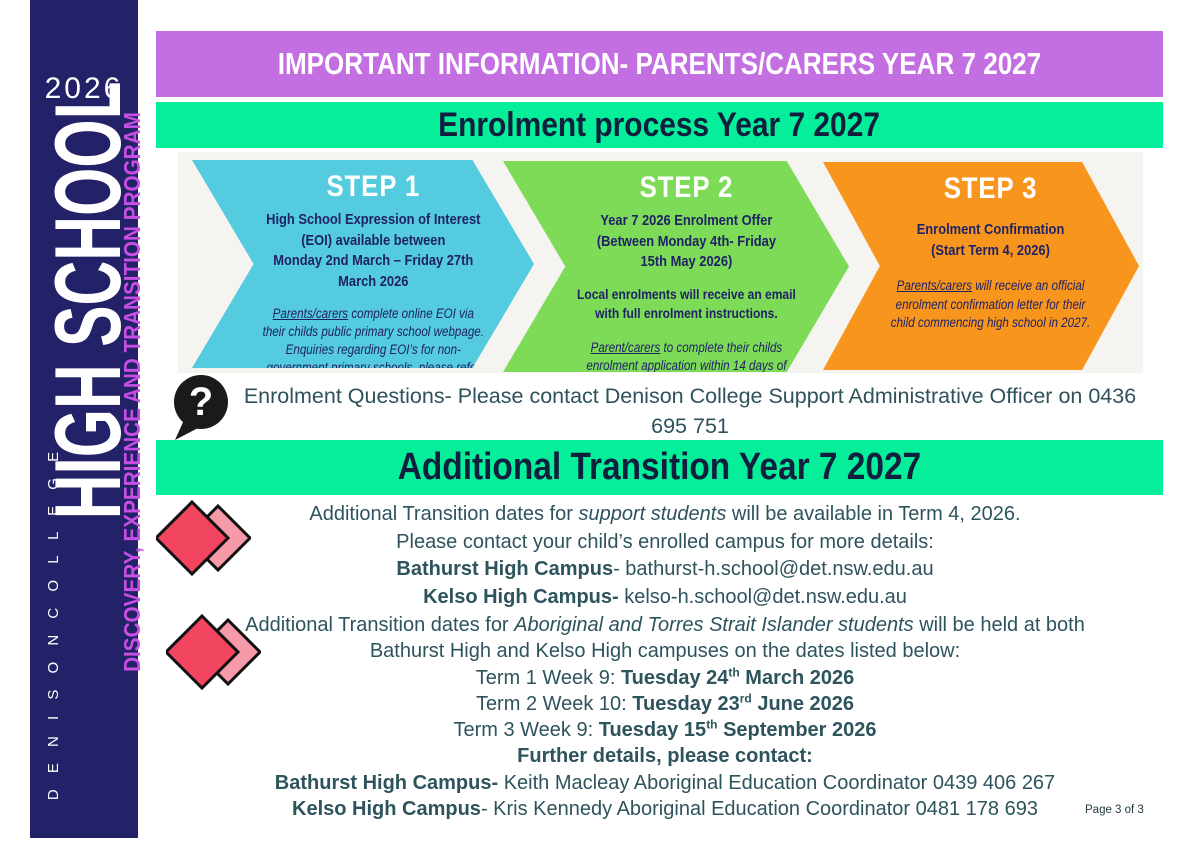 This screenshot has width=1200, height=849. Describe the element at coordinates (686, 187) in the screenshot. I see `step-2-title: STEP 2` at that location.